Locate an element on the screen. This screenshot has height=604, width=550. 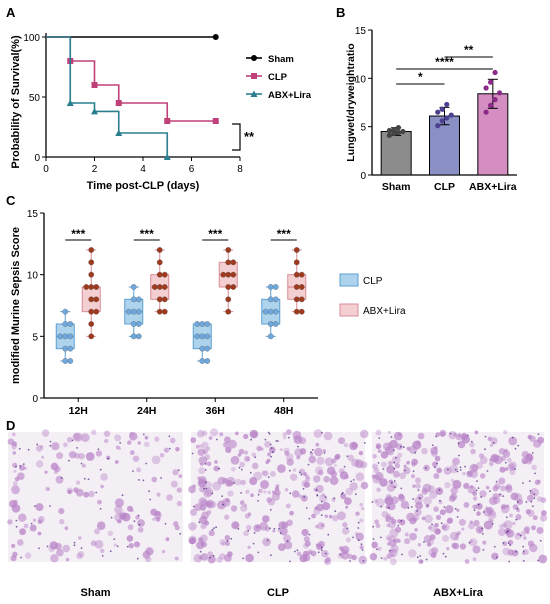
comparison-label: **** is located at coordinates (444, 62).